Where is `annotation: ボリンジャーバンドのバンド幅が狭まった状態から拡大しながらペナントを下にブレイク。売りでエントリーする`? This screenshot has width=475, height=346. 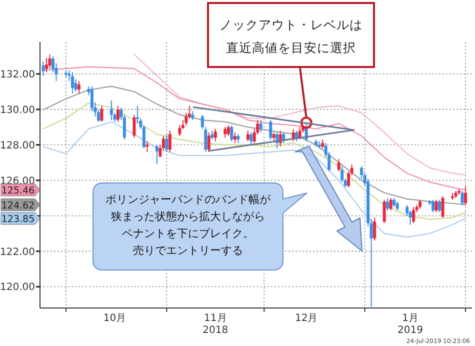
annotation: ボリンジャーバンドのバンド幅が狭まった状態から拡大しながらペナントを下にブレイク。売りでエントリーする is located at coordinates (189, 225).